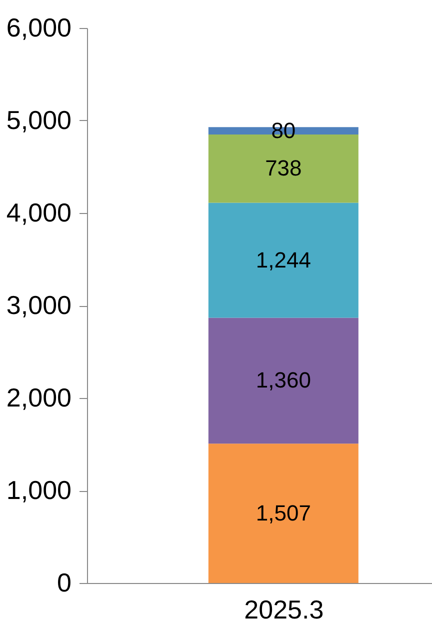 Image resolution: width=432 pixels, height=628 pixels. I want to click on data-label: 1,507, so click(283, 513).